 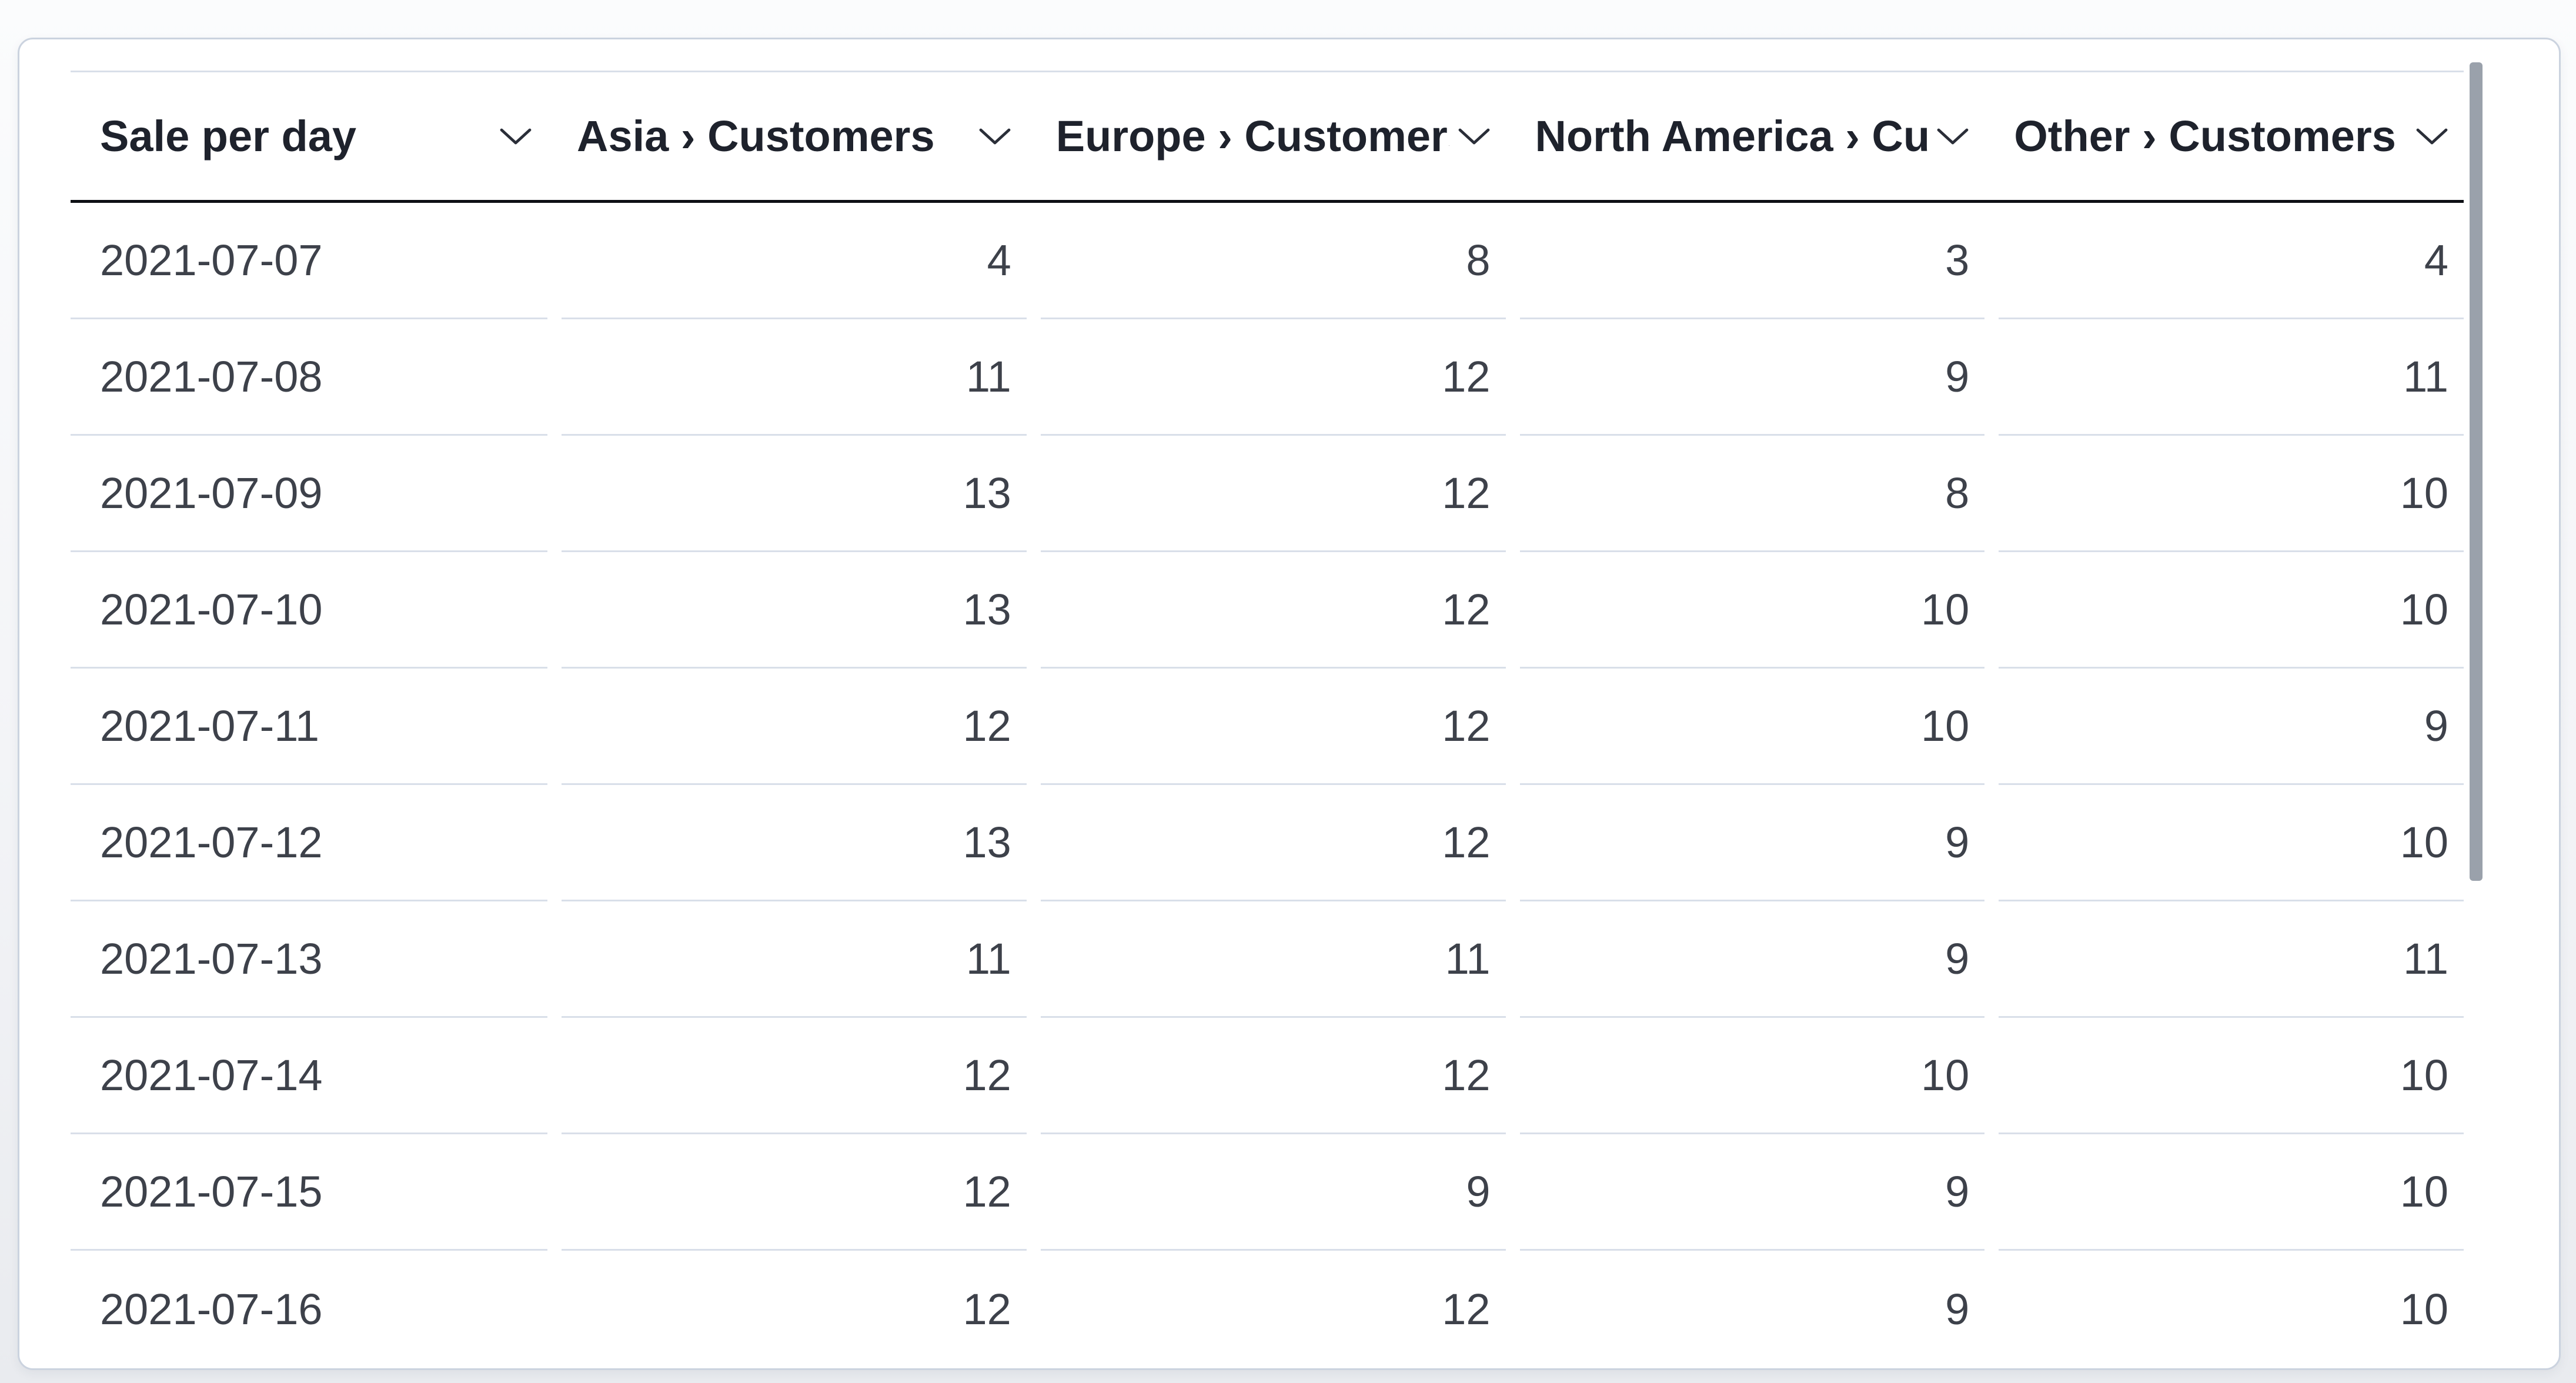 I want to click on table-row: 2021-07-12 13 12 9 10, so click(x=1267, y=843).